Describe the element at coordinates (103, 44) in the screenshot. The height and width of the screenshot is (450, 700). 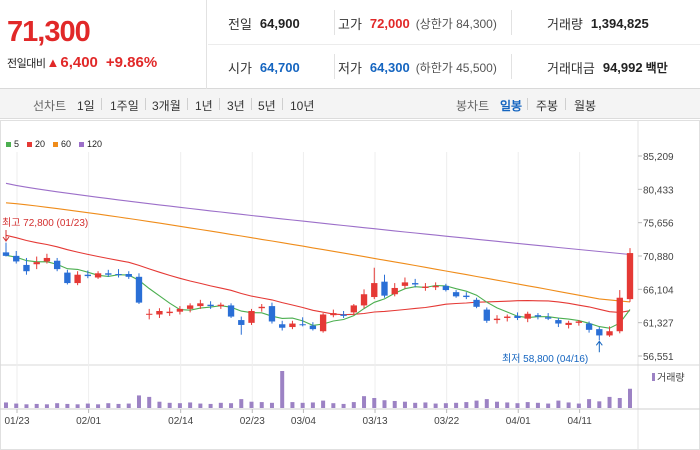
I see `price-box: 71,300 전일대비 ▲ 6,400 +9.86%` at that location.